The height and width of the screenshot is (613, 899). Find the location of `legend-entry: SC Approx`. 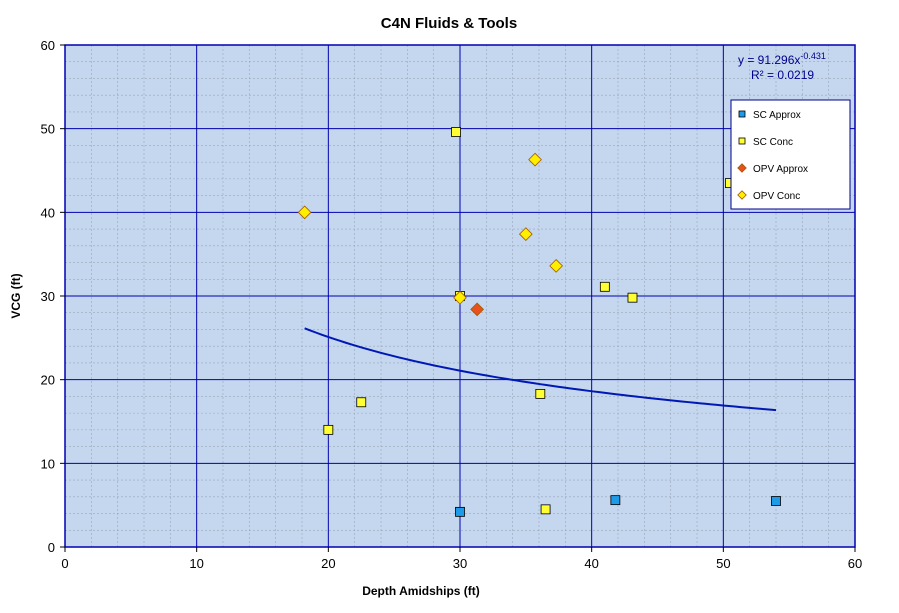

legend-entry: SC Approx is located at coordinates (777, 115).